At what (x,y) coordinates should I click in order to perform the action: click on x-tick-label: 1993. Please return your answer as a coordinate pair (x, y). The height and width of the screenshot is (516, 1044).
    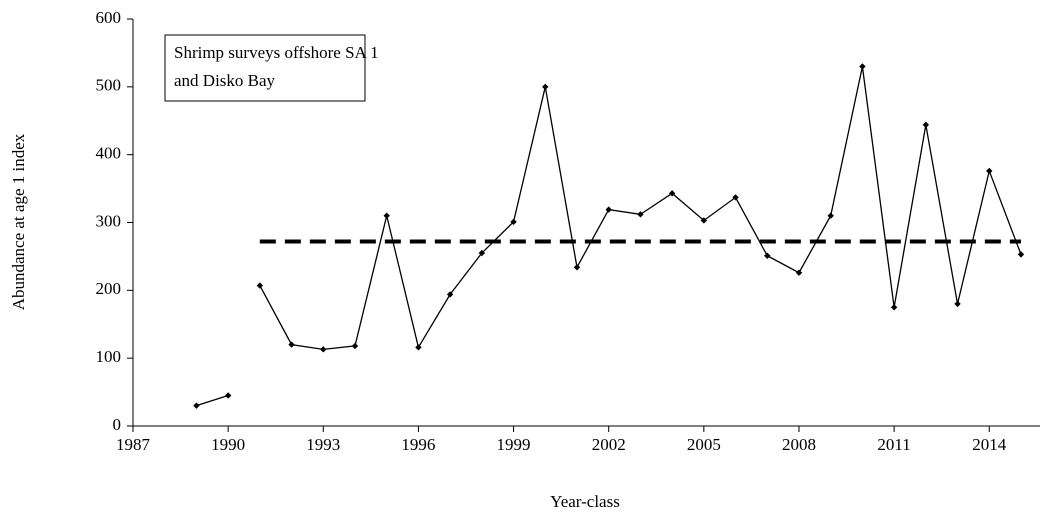
    Looking at the image, I should click on (323, 444).